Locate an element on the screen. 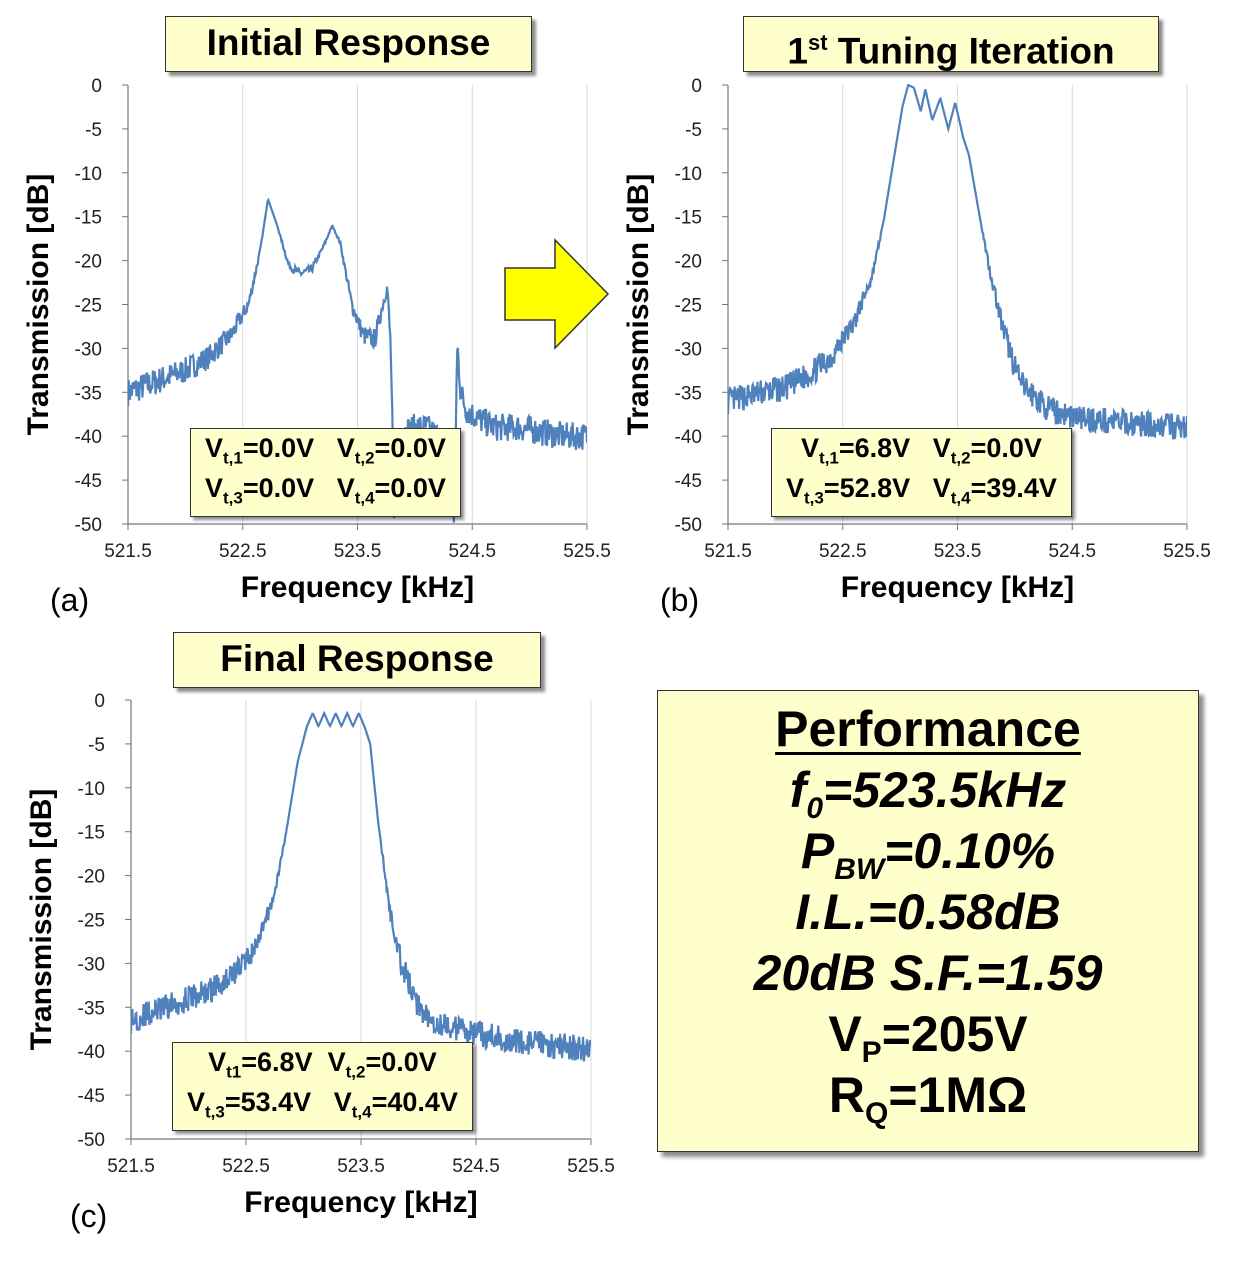  performance-f0: f0=523.5kHz is located at coordinates (928, 793).